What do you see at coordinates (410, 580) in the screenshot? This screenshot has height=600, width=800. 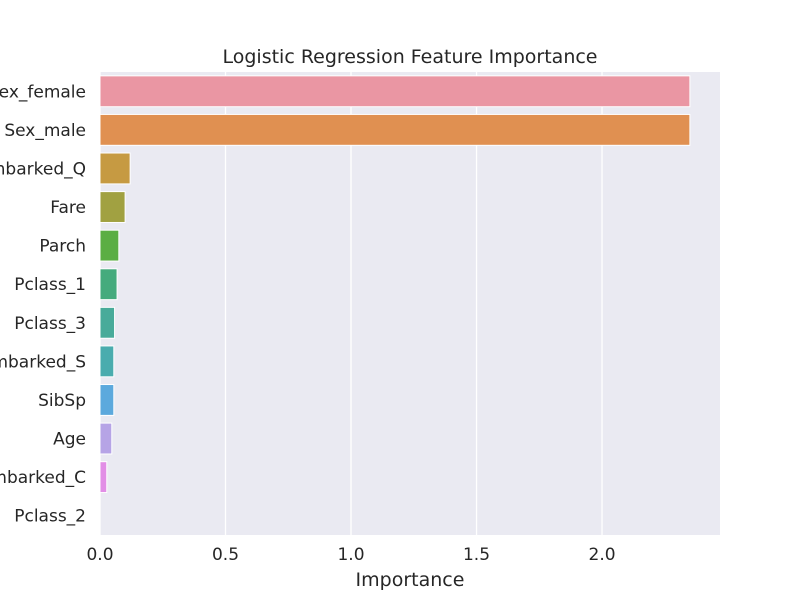 I see `x-axis-label: Importance` at bounding box center [410, 580].